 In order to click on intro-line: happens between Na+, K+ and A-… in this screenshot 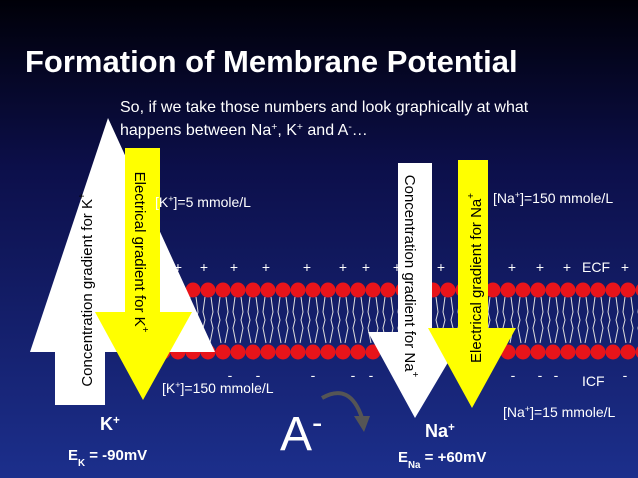, I will do `click(244, 131)`.